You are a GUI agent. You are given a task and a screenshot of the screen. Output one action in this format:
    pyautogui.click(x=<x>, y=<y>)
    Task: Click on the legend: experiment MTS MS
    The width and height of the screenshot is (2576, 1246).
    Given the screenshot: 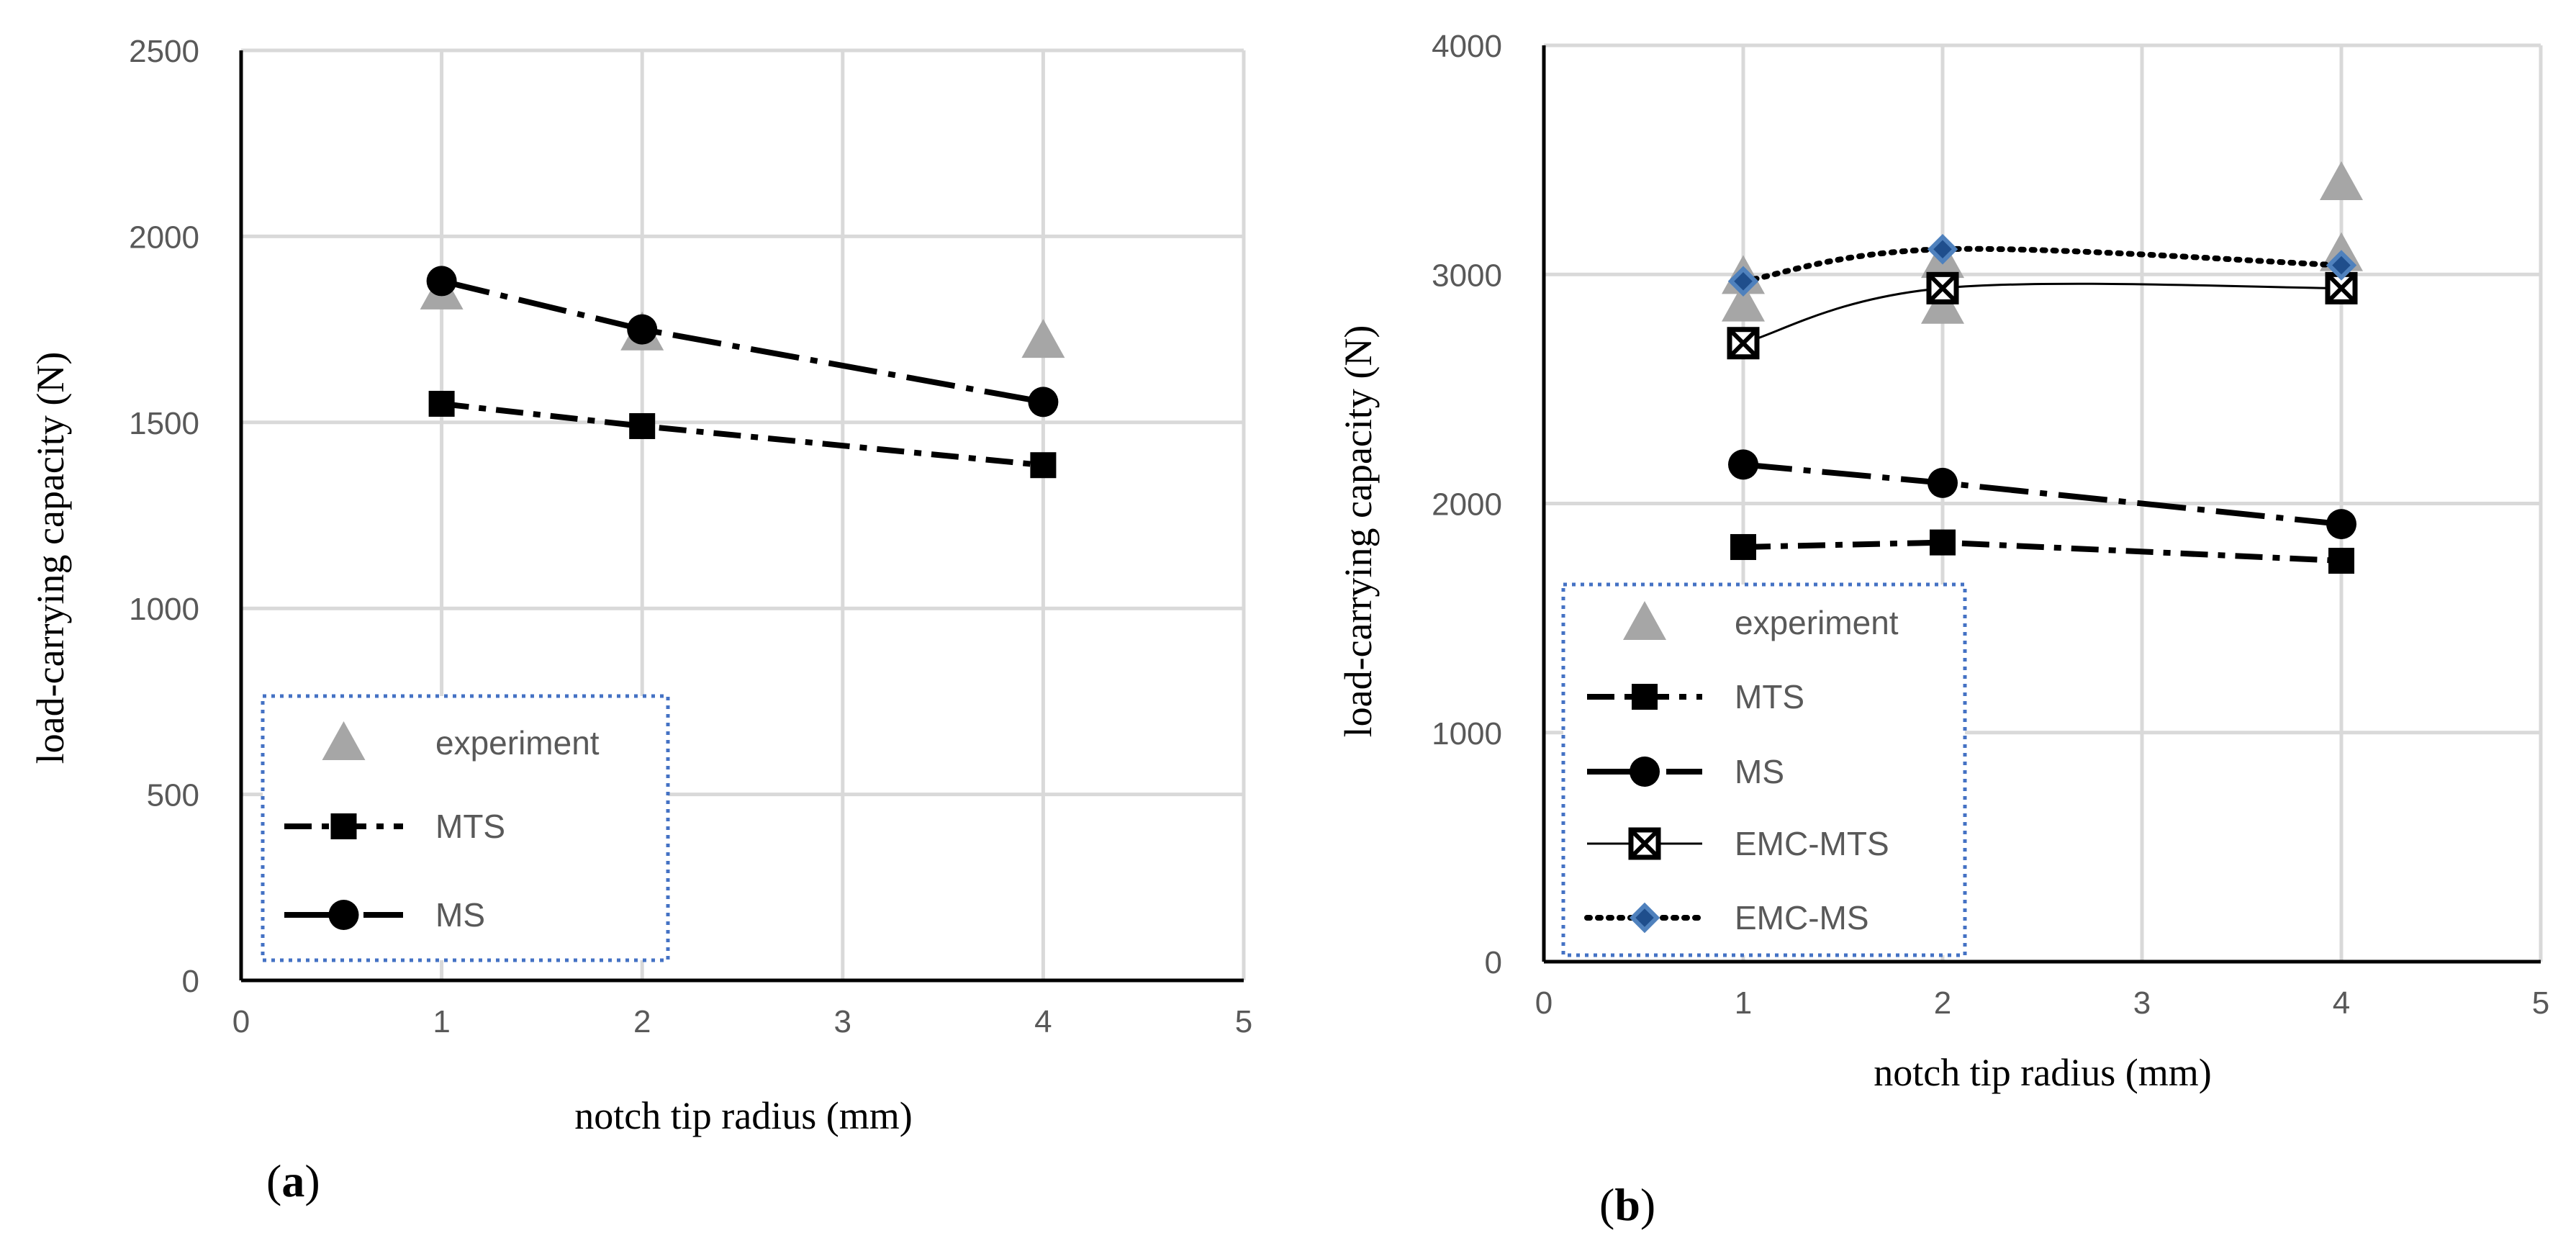 What is the action you would take?
    pyautogui.click(x=465, y=828)
    